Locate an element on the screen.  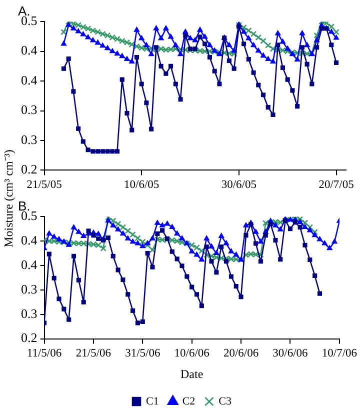
x-tick-label: 31/5/06 is located at coordinates (142, 354).